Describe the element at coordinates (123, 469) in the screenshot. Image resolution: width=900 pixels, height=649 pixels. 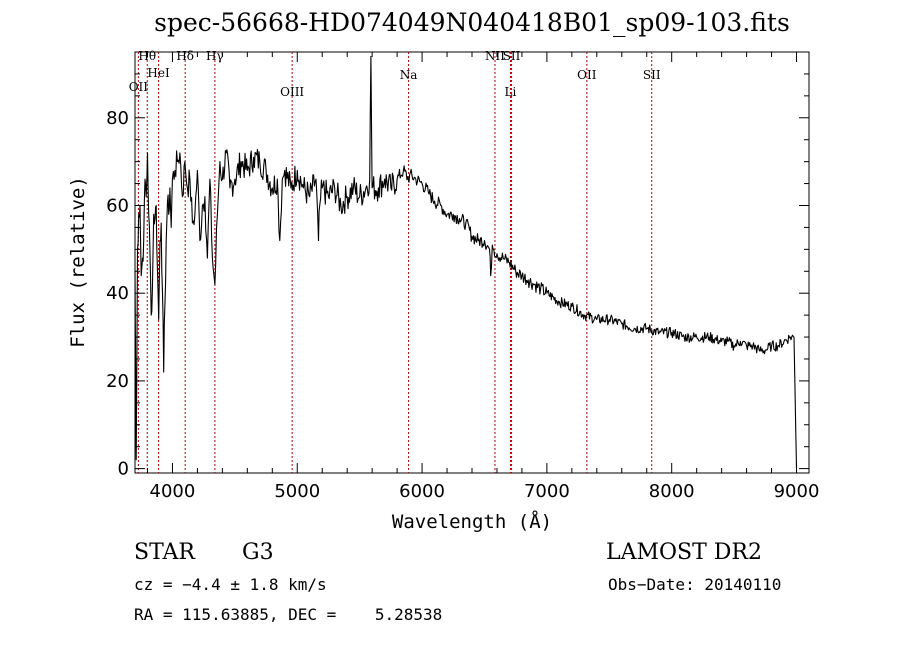
I see `y-tick-label: 0` at that location.